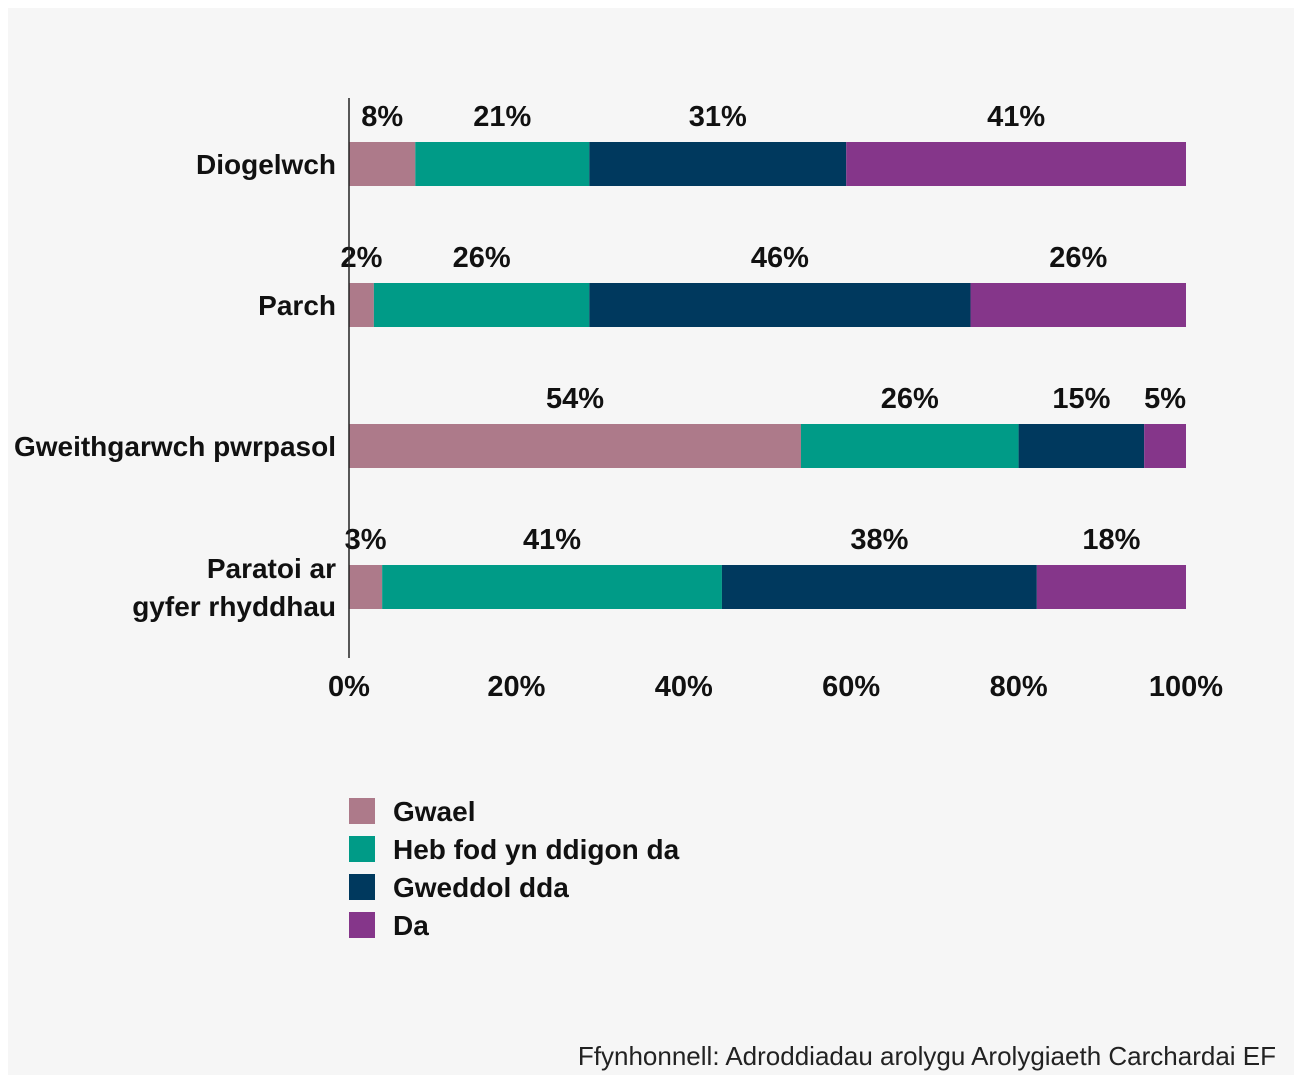 This screenshot has height=1075, width=1294. I want to click on value-label-diogelwch-gwael: 8%, so click(382, 117).